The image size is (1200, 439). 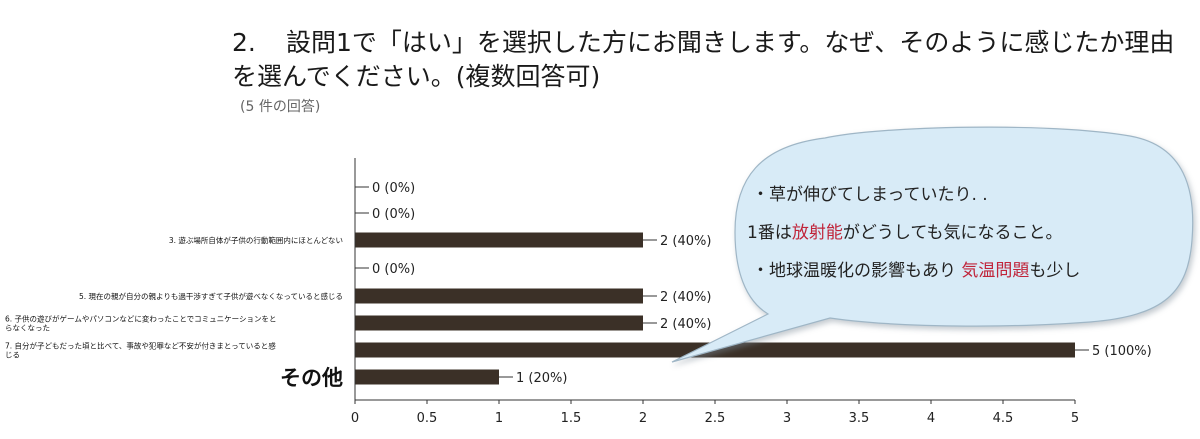 I want to click on x-tick-label: 1, so click(x=499, y=418).